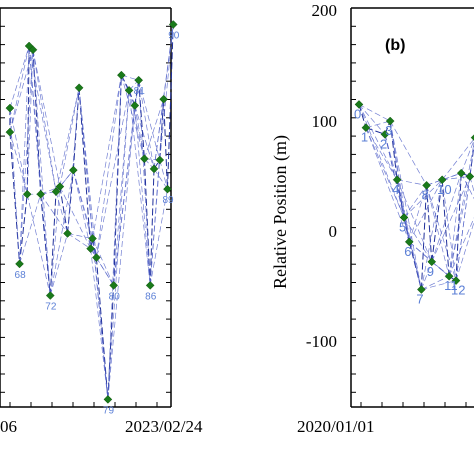 The height and width of the screenshot is (474, 474). I want to click on panel-b-lines, so click(416, 197).